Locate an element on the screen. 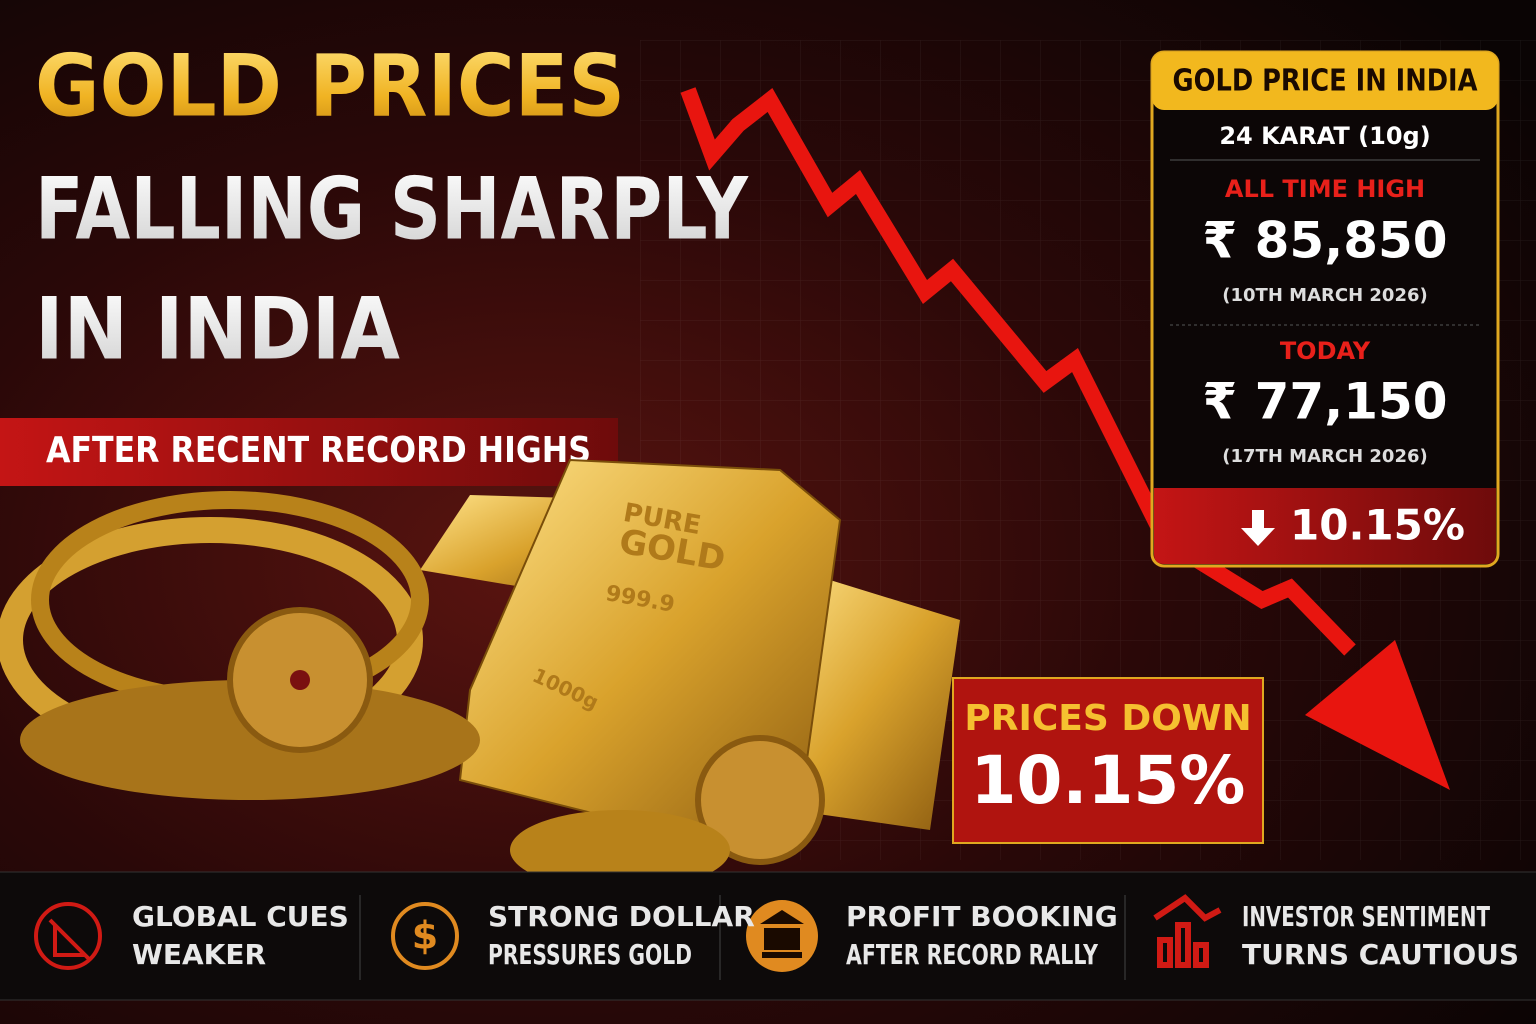 This screenshot has height=1024, width=1536. footer-text: TURNS CAUTIOUS is located at coordinates (1380, 954).